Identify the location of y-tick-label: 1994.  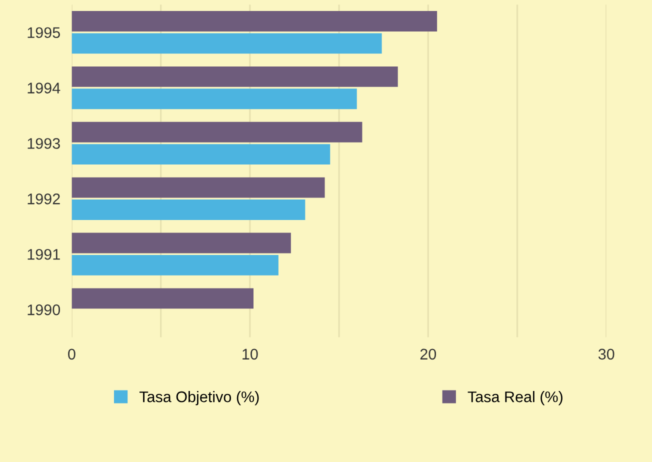
(44, 88).